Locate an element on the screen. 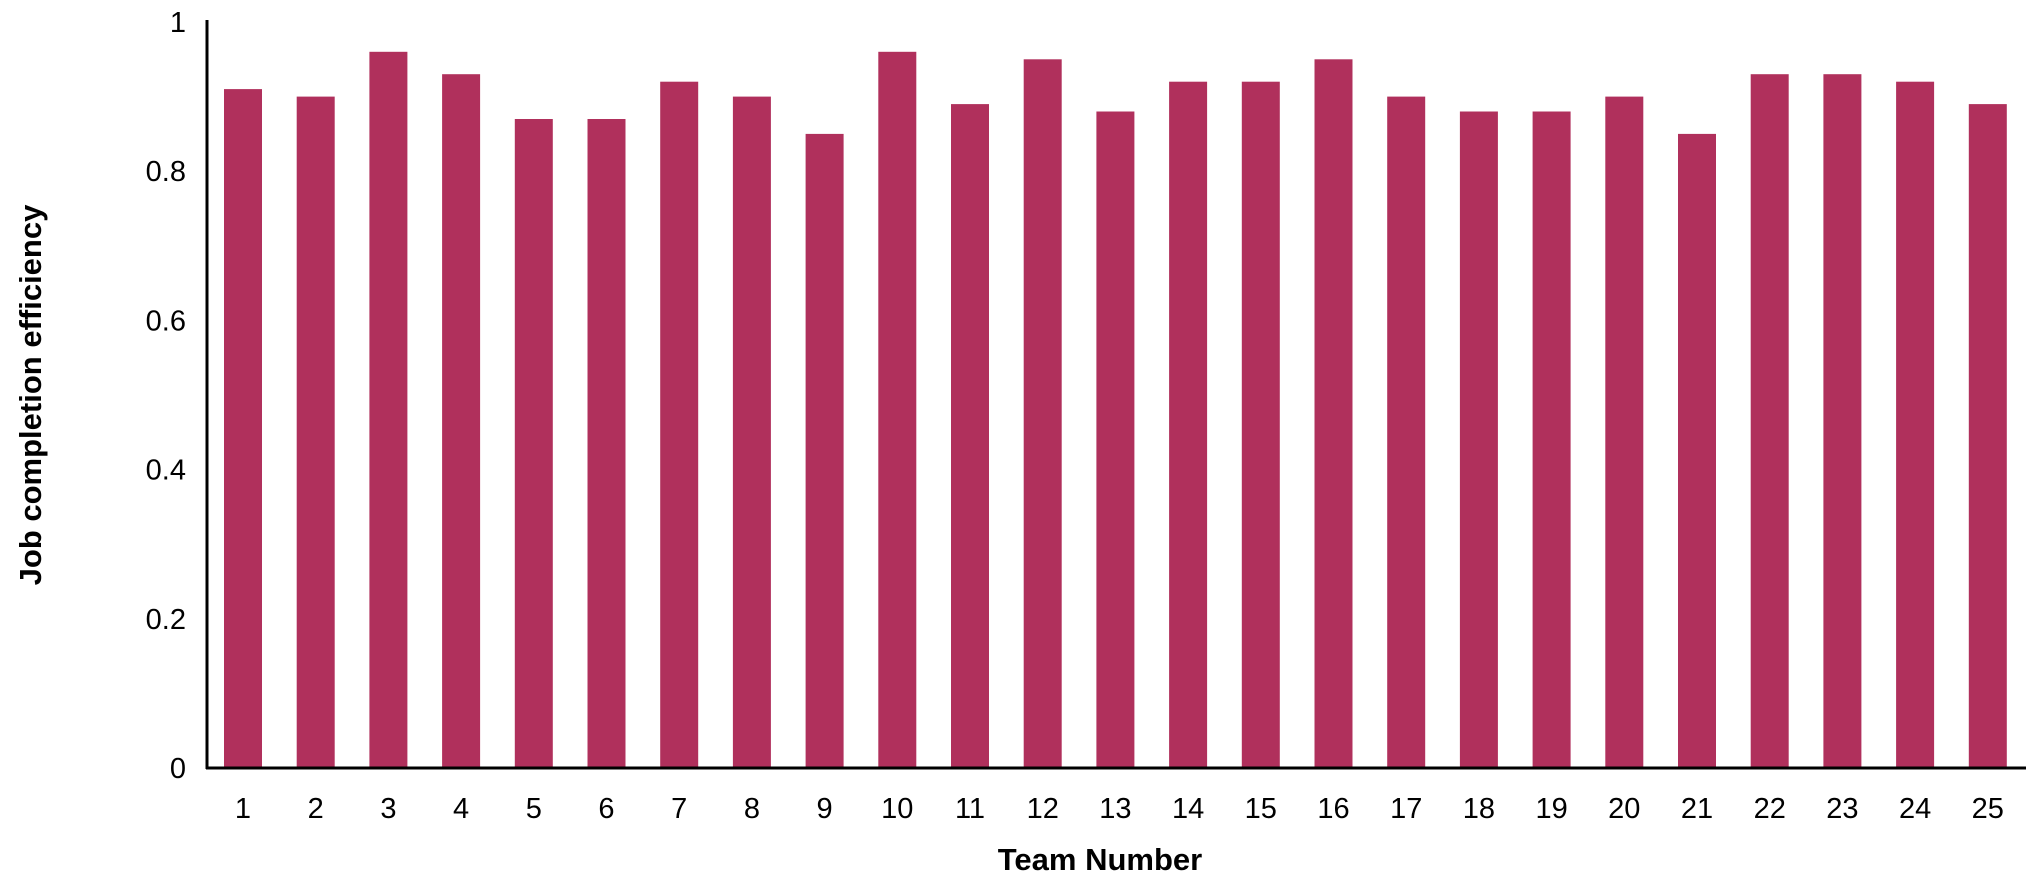 The width and height of the screenshot is (2033, 877). y-tick-label: 0.8 is located at coordinates (166, 172).